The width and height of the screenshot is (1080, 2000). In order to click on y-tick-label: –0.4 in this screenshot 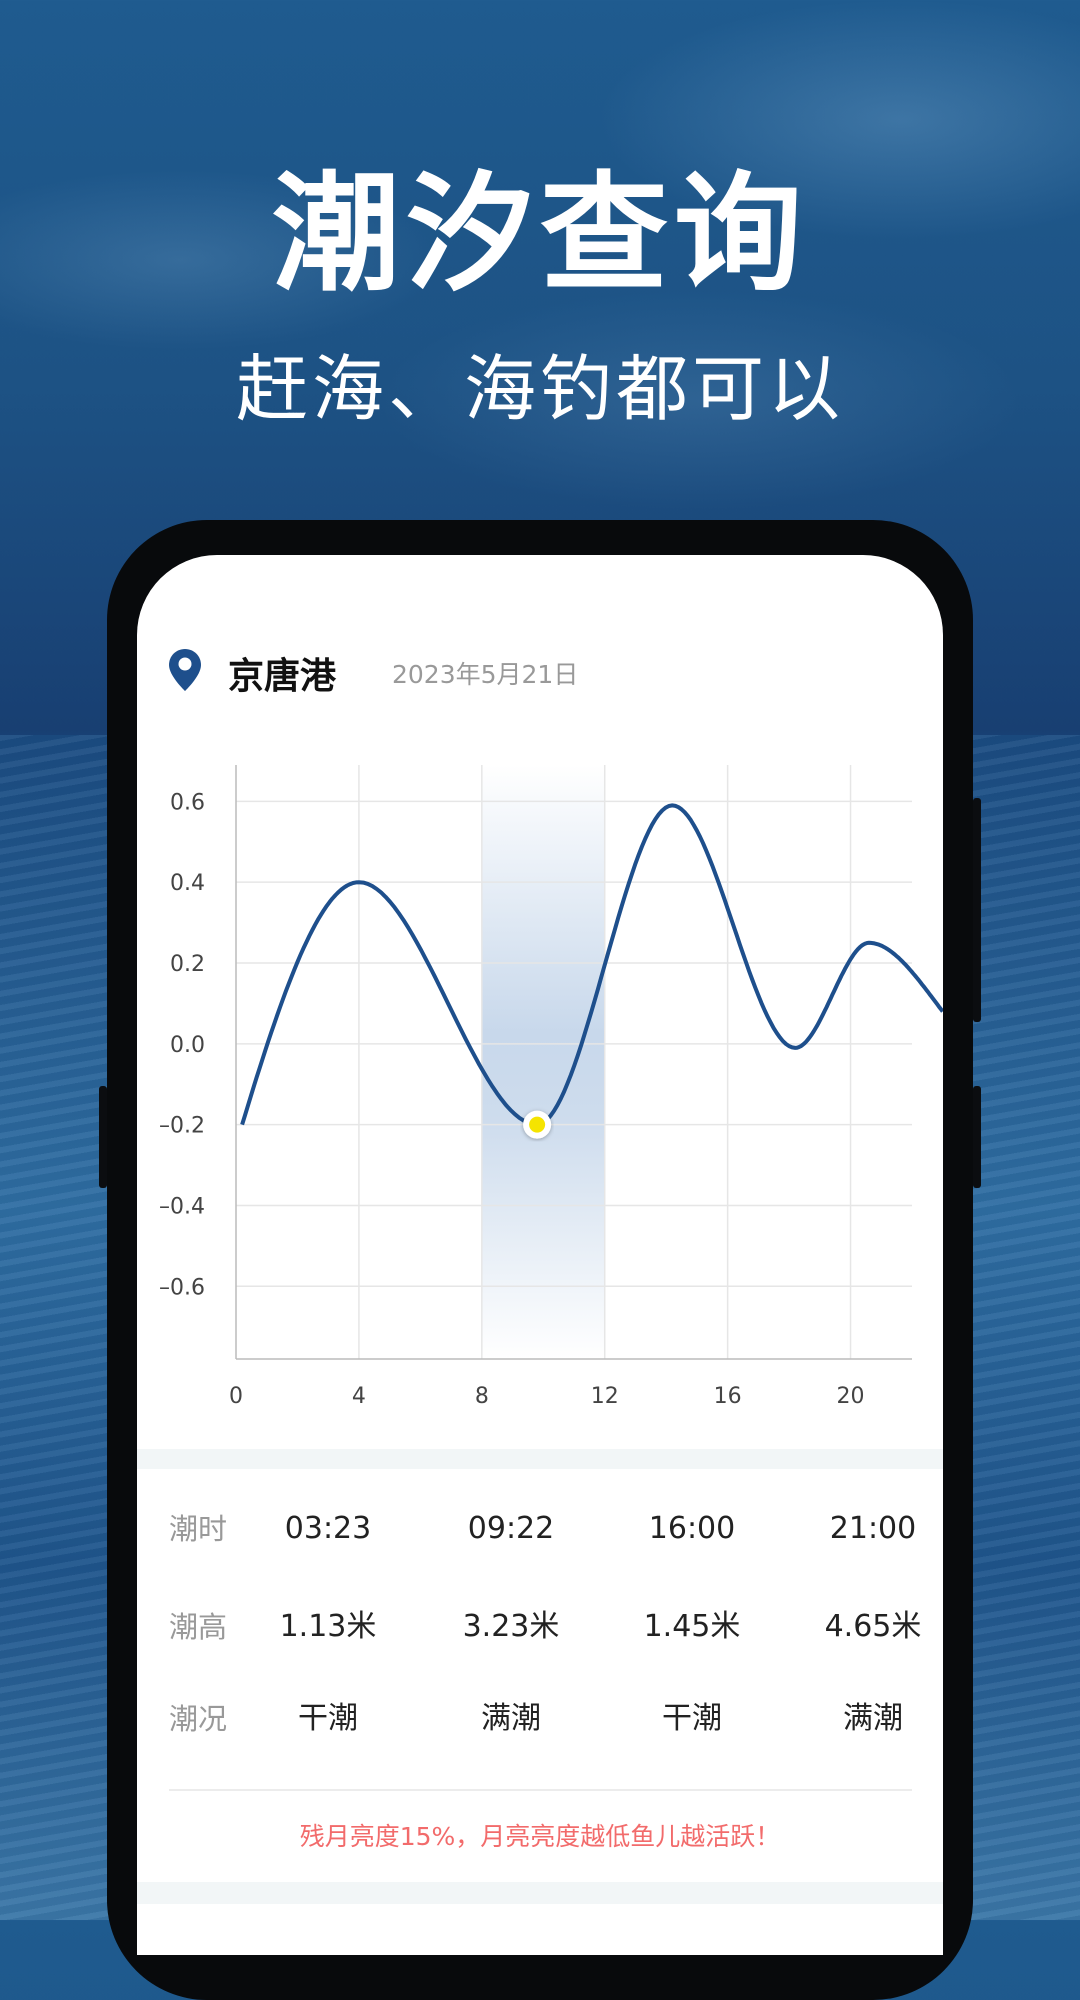, I will do `click(182, 1206)`.